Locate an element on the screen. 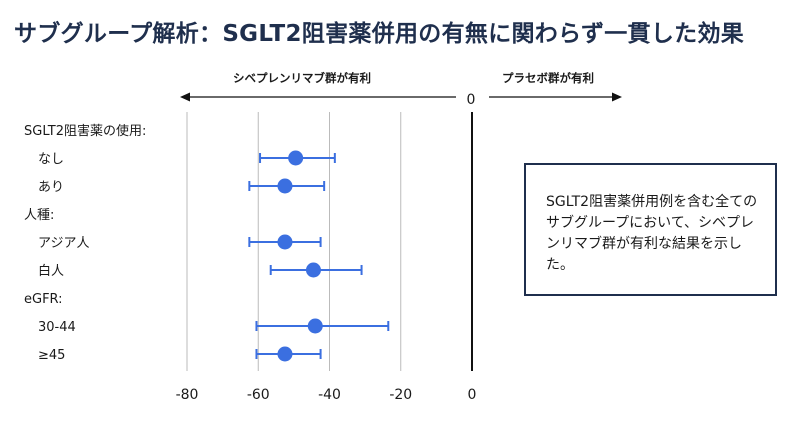  group-header-label: SGLT2阻害薬の使用: is located at coordinates (85, 131).